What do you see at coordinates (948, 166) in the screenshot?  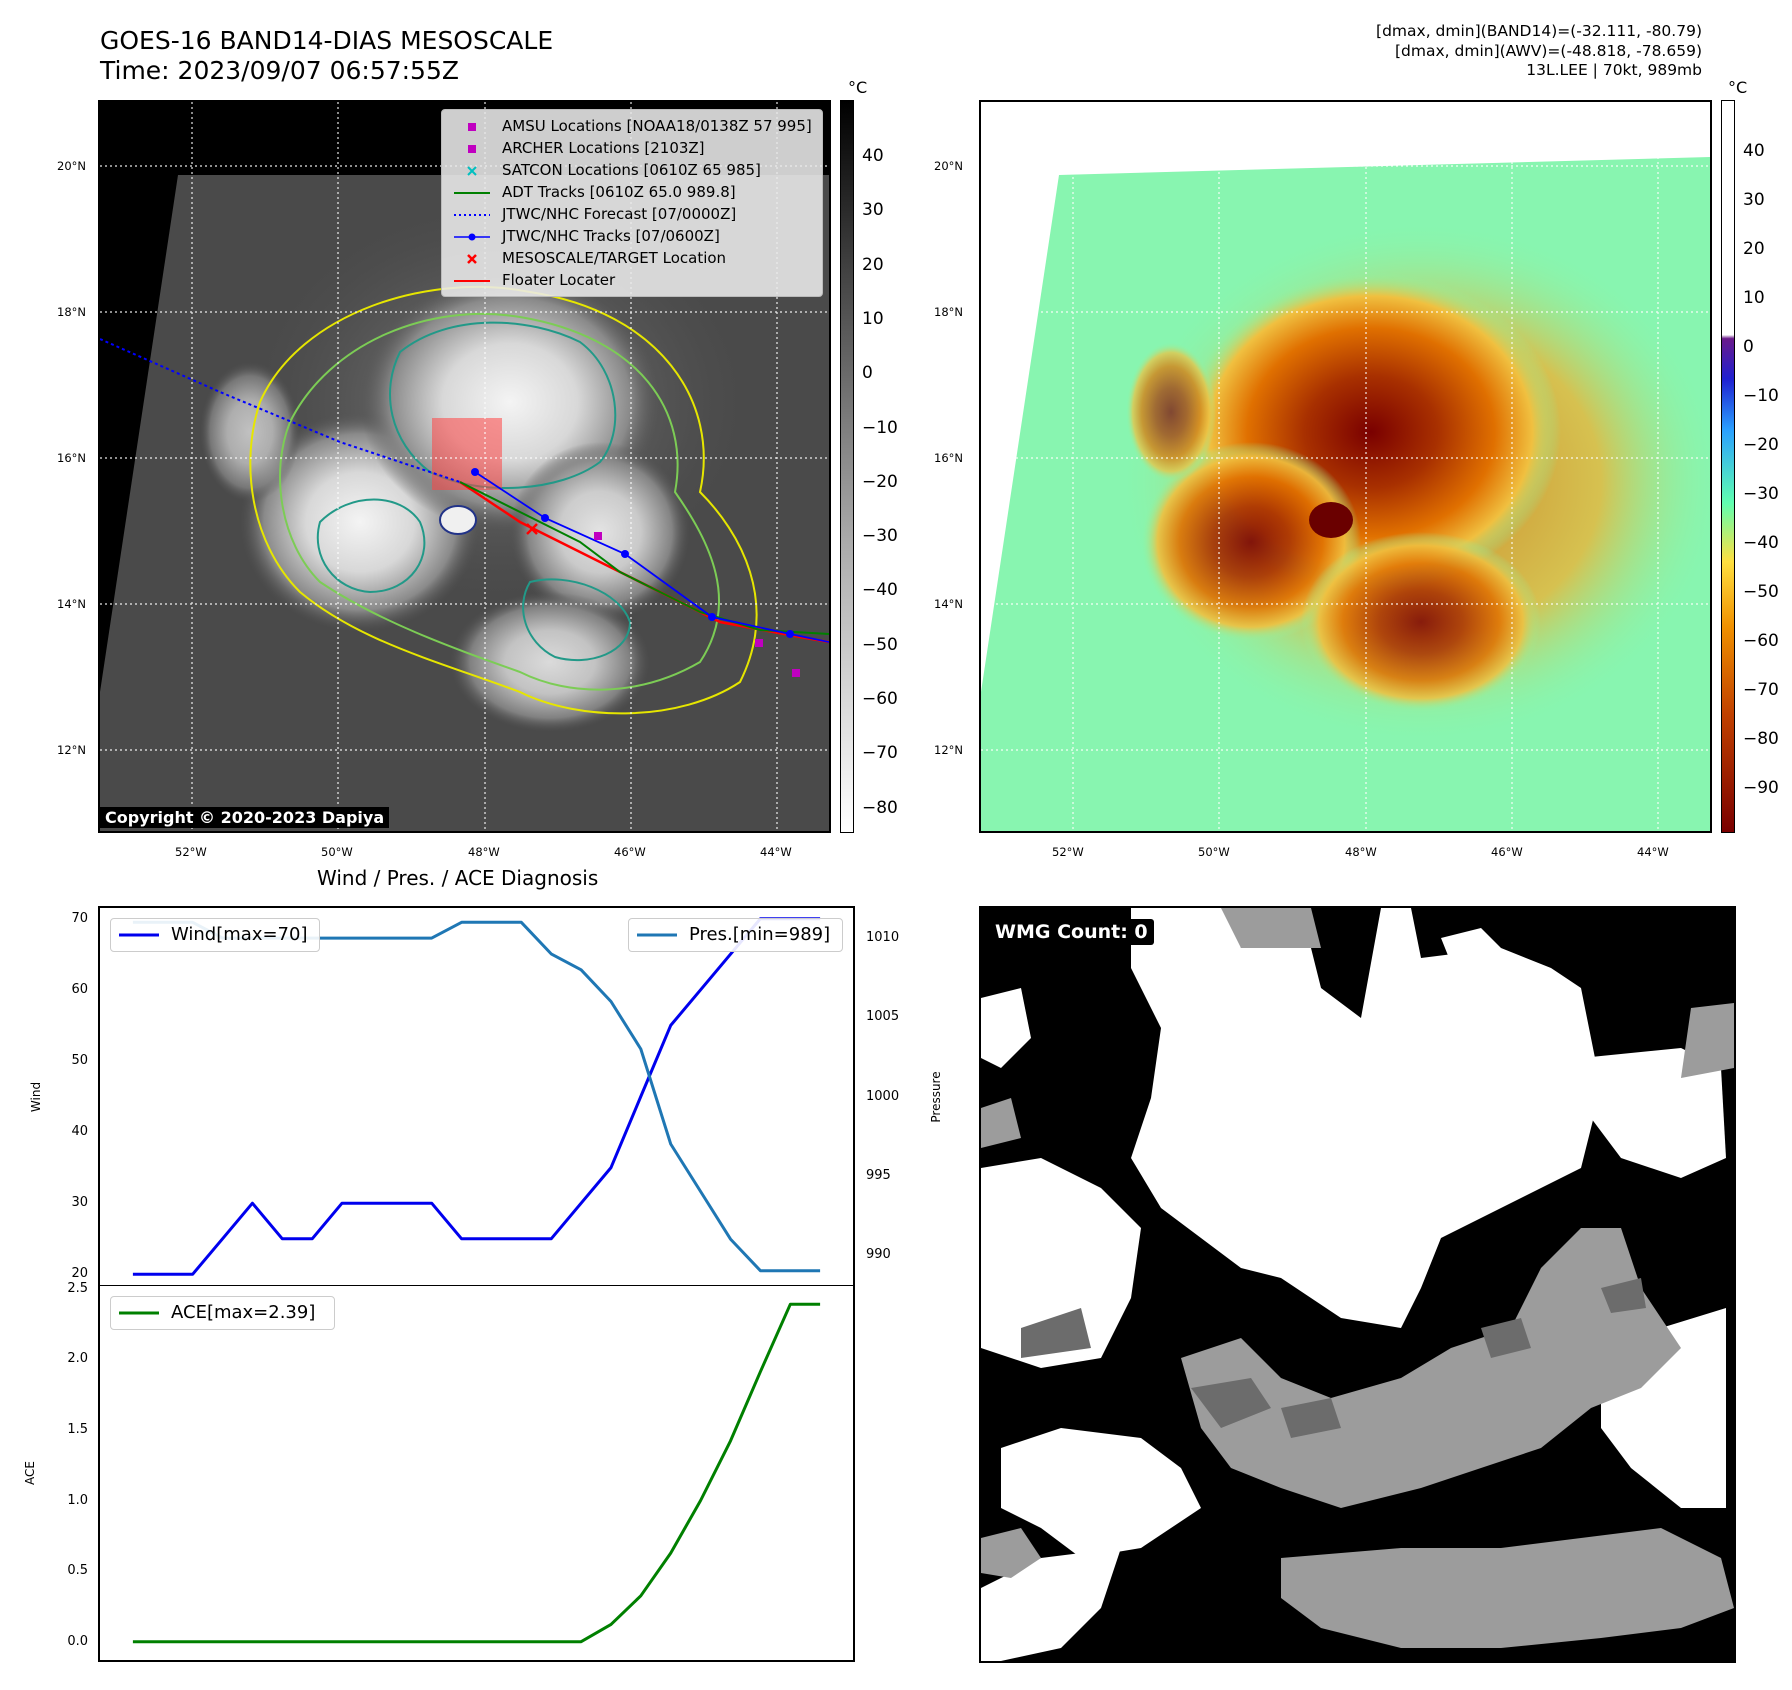 I see `awv-lat-label: 20°N` at bounding box center [948, 166].